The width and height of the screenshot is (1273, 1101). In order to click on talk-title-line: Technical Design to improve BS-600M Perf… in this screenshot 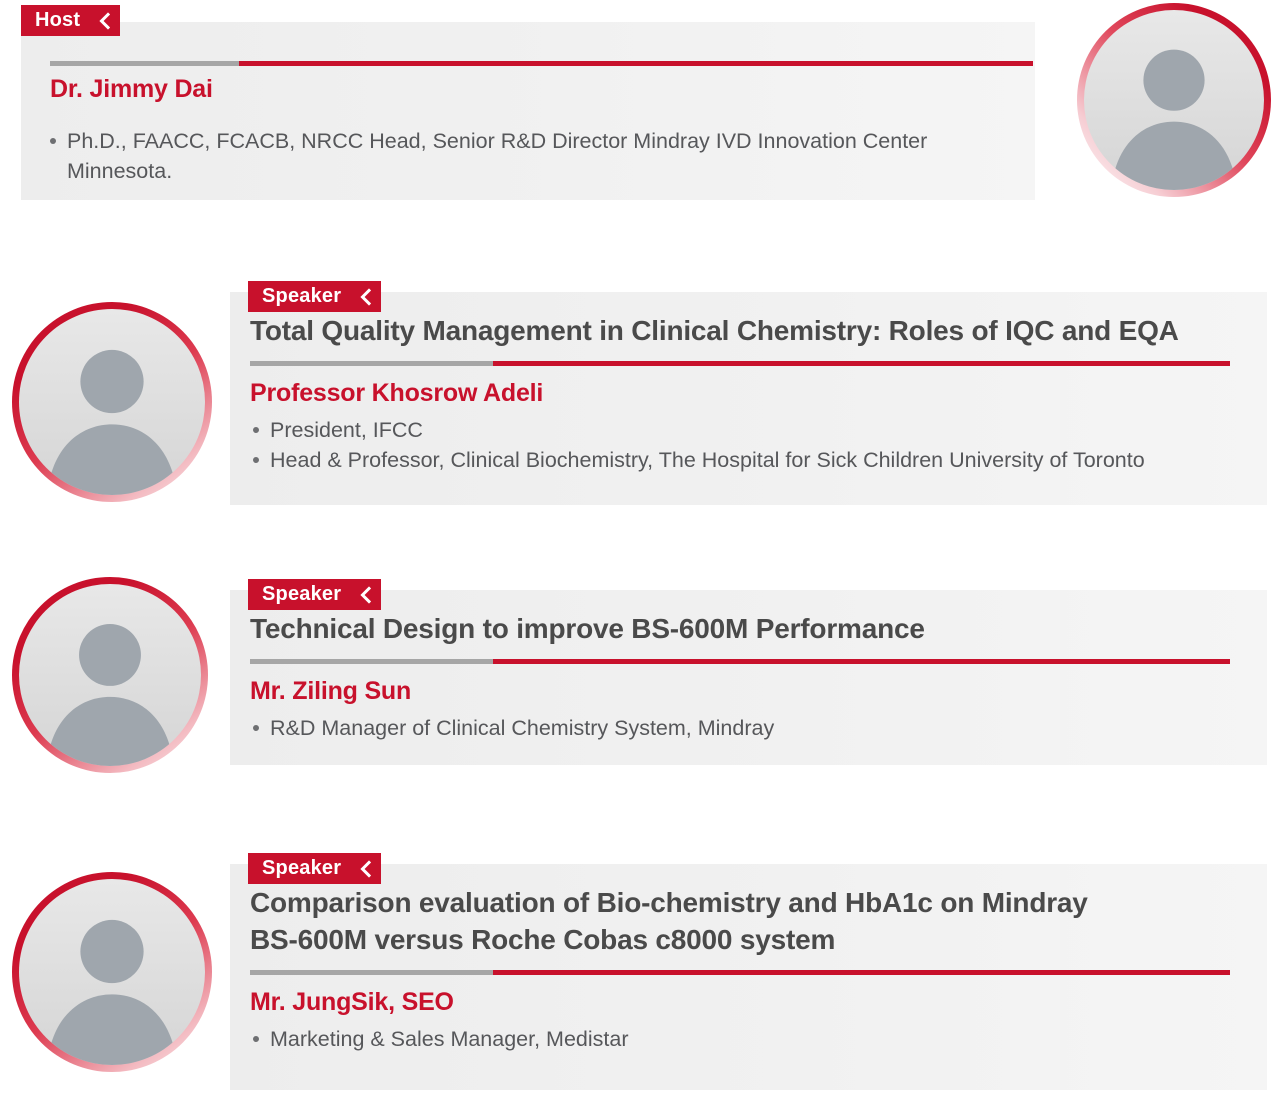, I will do `click(587, 628)`.